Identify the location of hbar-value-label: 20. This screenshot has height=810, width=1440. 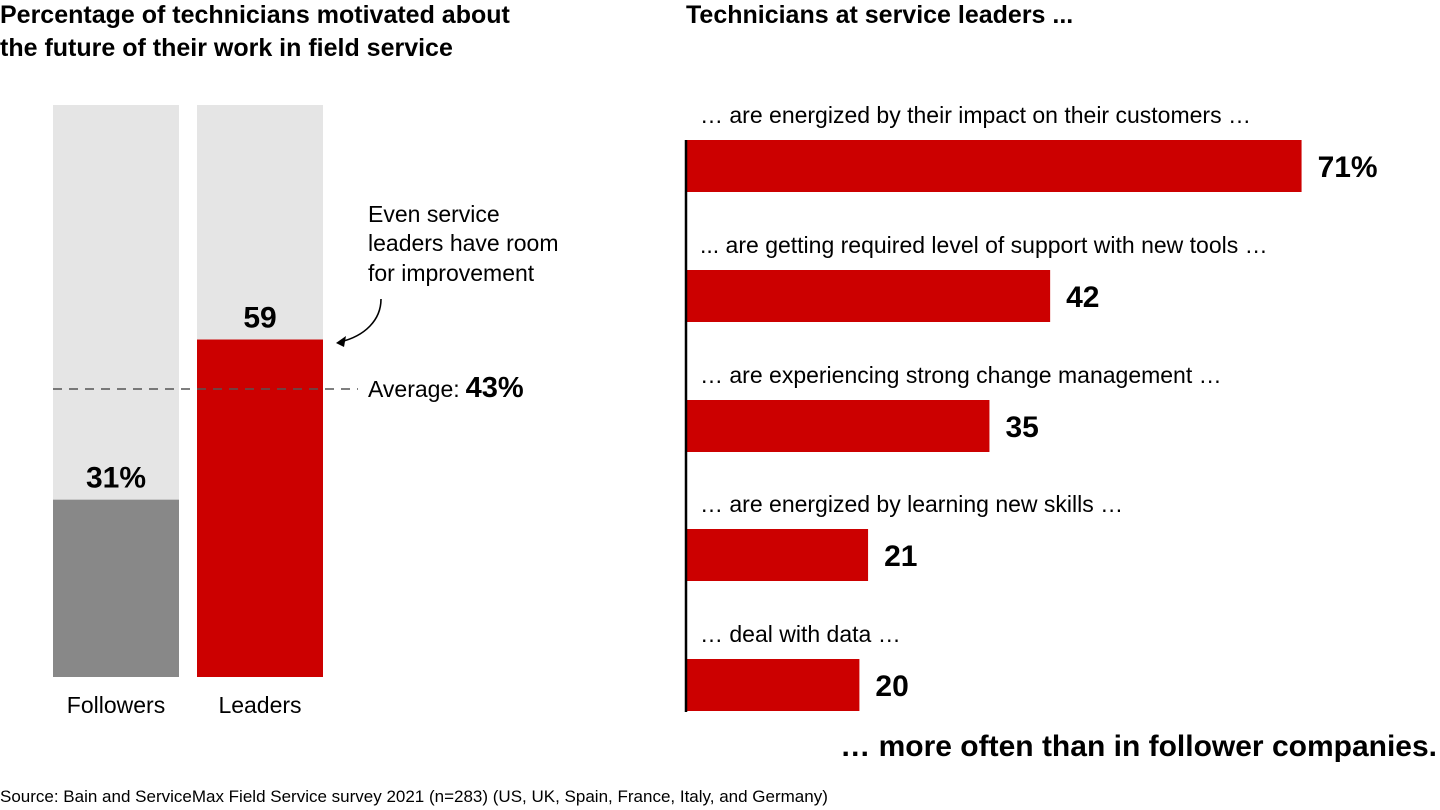
(891, 686).